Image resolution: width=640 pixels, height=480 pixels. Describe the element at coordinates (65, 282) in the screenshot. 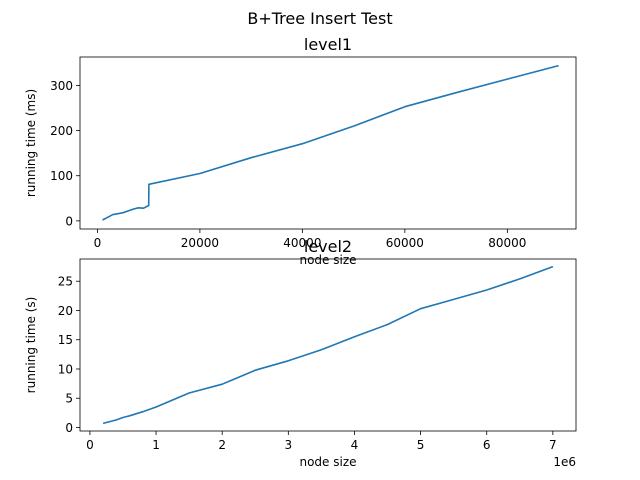

I see `y-tick-label: 25` at that location.